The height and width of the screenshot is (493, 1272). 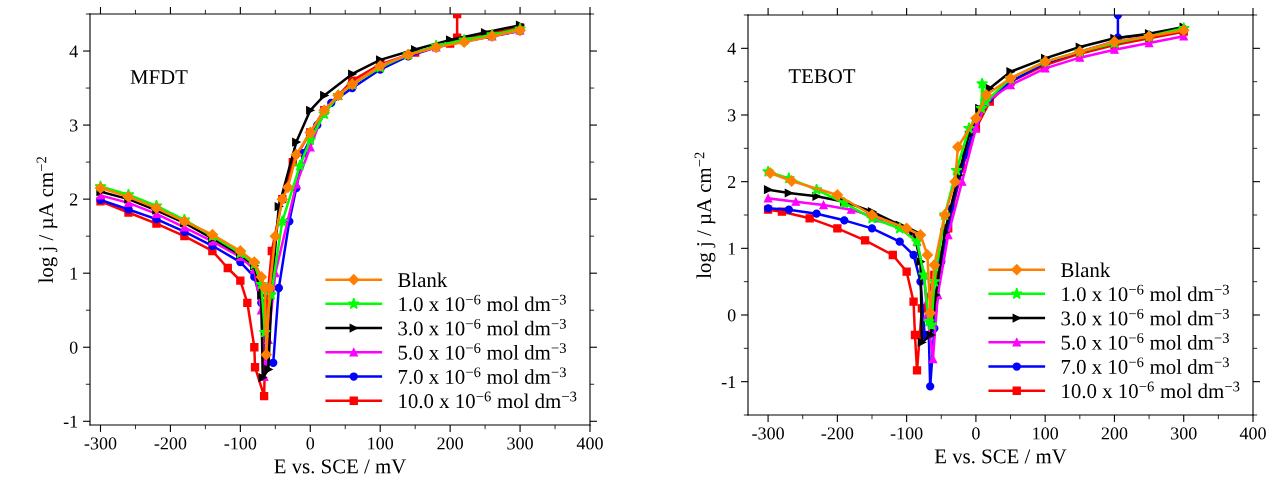 What do you see at coordinates (159, 77) in the screenshot?
I see `annotation: MFDT` at bounding box center [159, 77].